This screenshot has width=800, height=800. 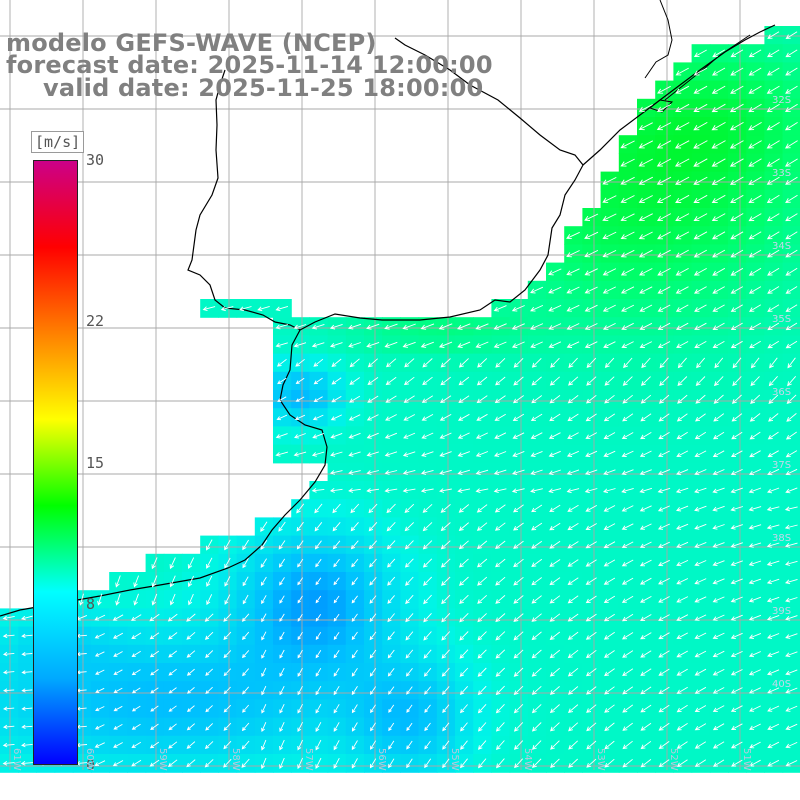 I want to click on latitude-label: 36S, so click(x=782, y=392).